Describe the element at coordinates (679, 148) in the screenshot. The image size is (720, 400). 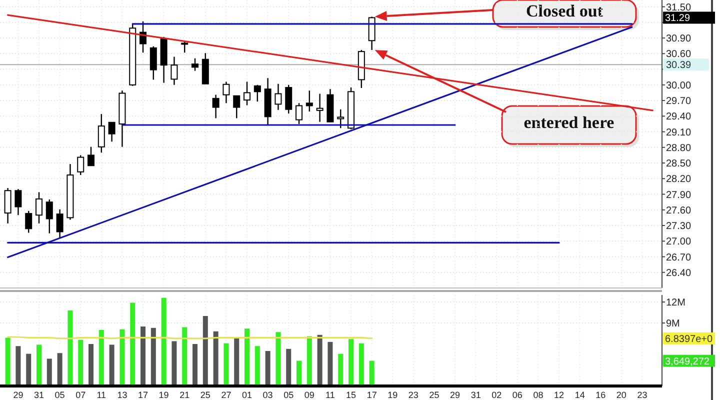
I see `y-tick-label: 28.80` at that location.